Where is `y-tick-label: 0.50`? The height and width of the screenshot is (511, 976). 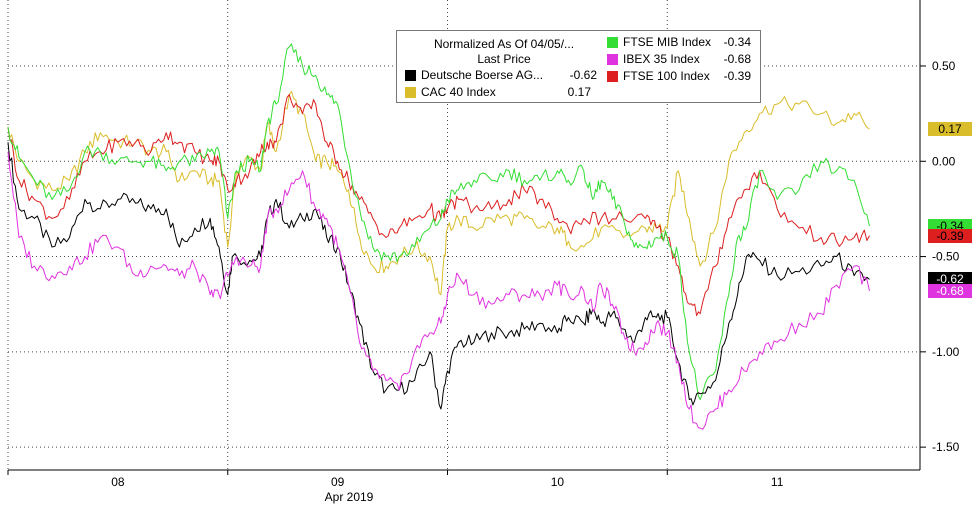
y-tick-label: 0.50 is located at coordinates (944, 66).